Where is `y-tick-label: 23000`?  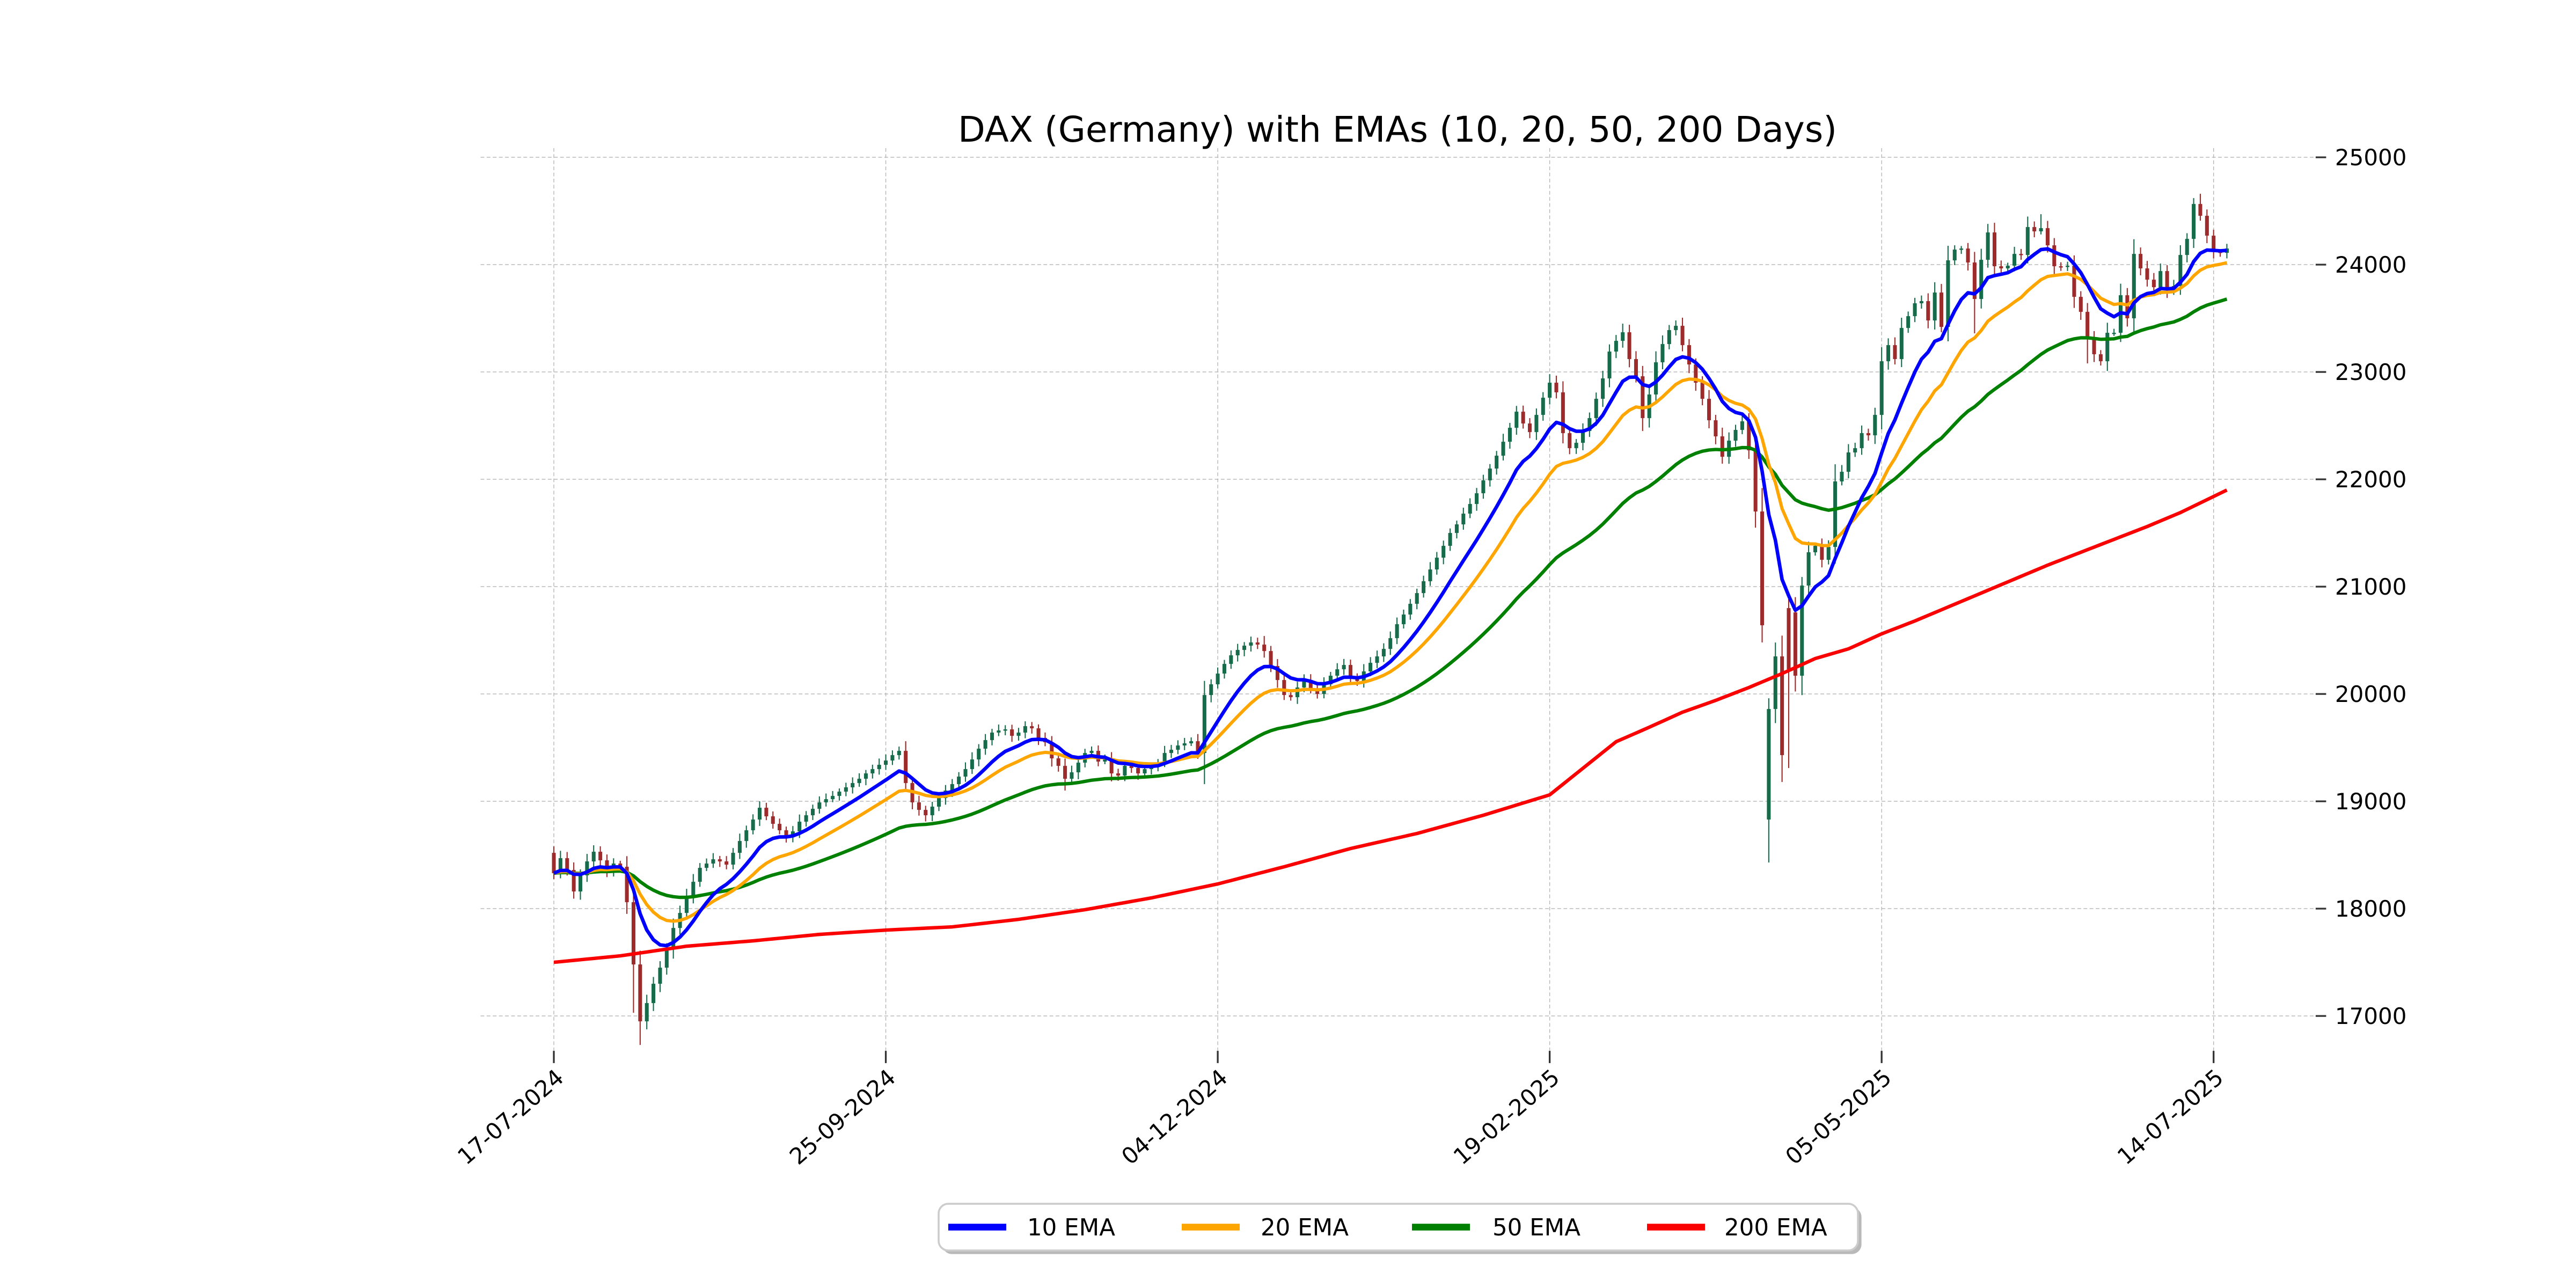 y-tick-label: 23000 is located at coordinates (2371, 372).